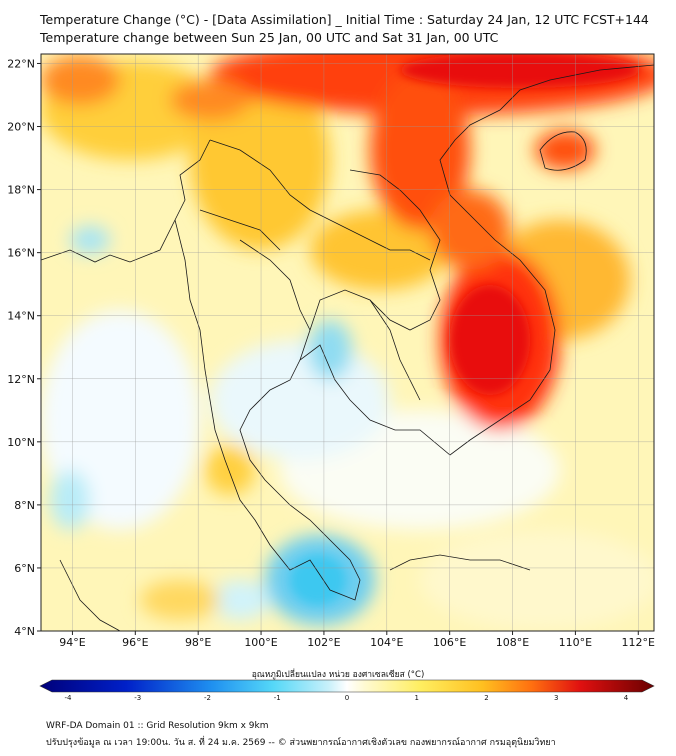 Image resolution: width=676 pixels, height=756 pixels. I want to click on colorbar: -4 -3 -2 -1 0 1 2 3 4, so click(347, 690).